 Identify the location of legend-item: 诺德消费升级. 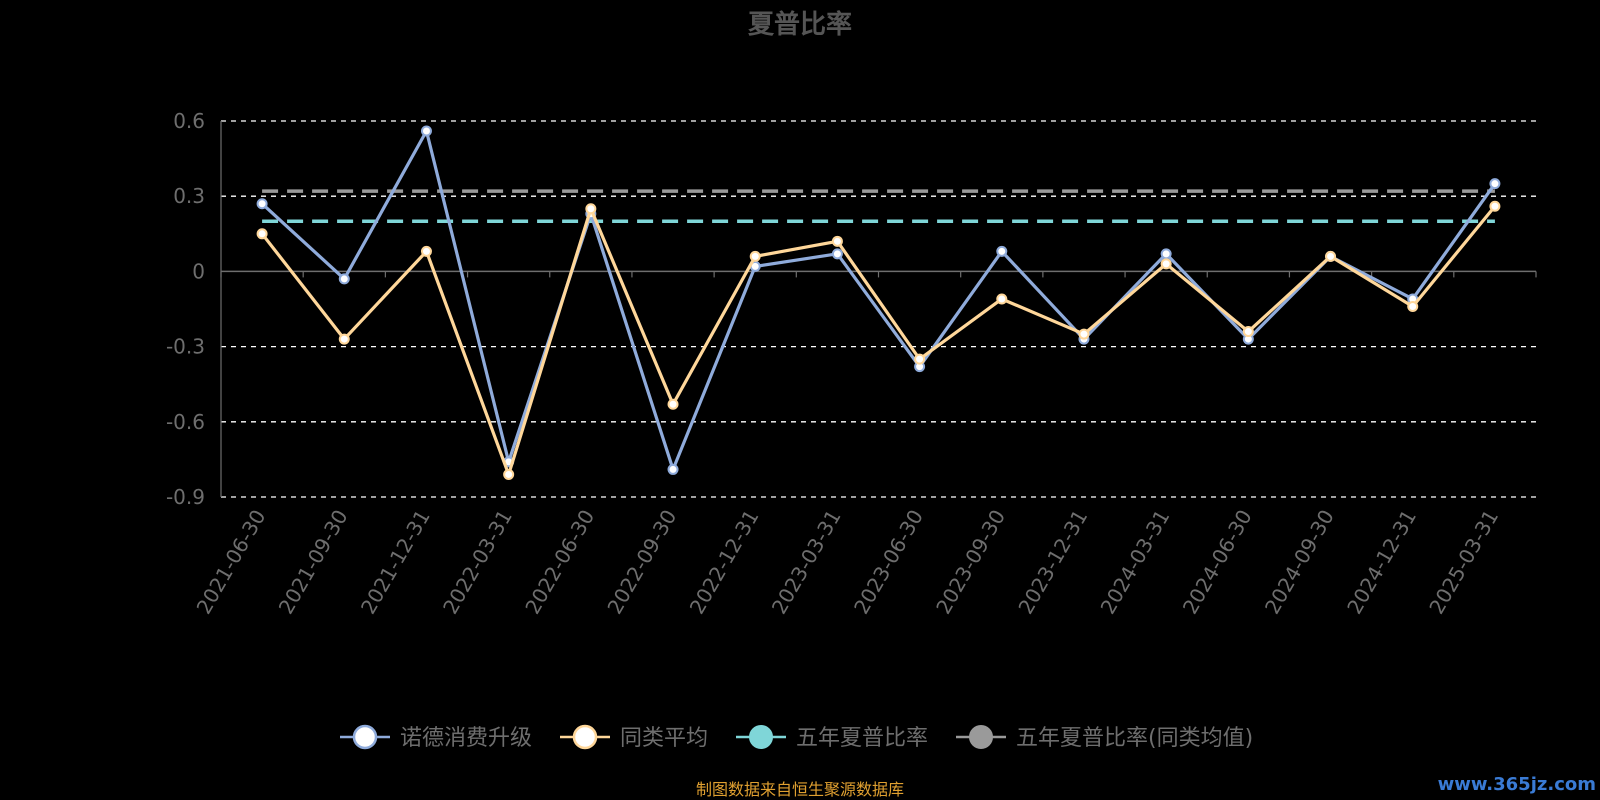
(436, 737).